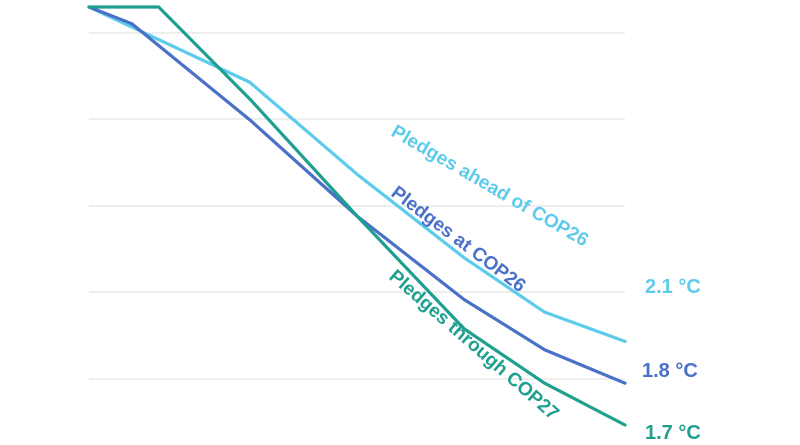  I want to click on end-value-label-pledges-ahead-of-cop26: 2.1 °C, so click(673, 287).